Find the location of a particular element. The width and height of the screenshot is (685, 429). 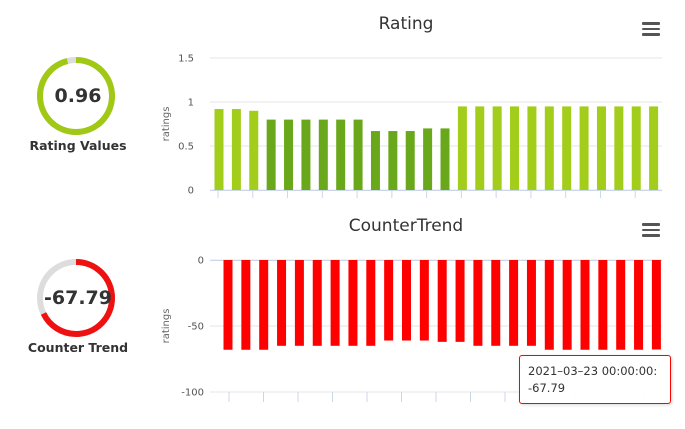

counter-trend-chart-menu-icon is located at coordinates (651, 230).